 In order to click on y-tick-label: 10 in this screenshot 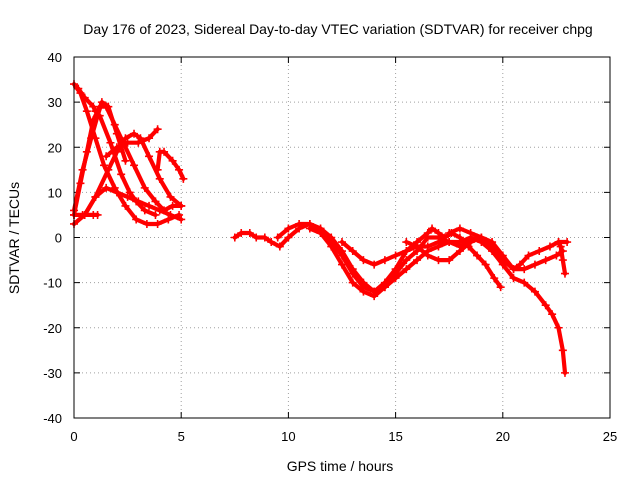, I will do `click(55, 192)`.